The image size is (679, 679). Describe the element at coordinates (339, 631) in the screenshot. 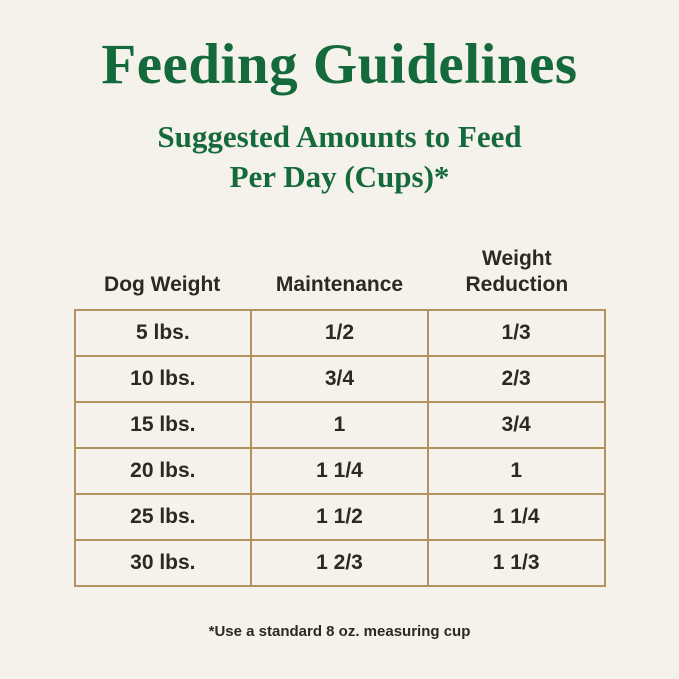

I see `measuring-cup-footnote: *Use a standard 8 oz. measuring cup` at that location.